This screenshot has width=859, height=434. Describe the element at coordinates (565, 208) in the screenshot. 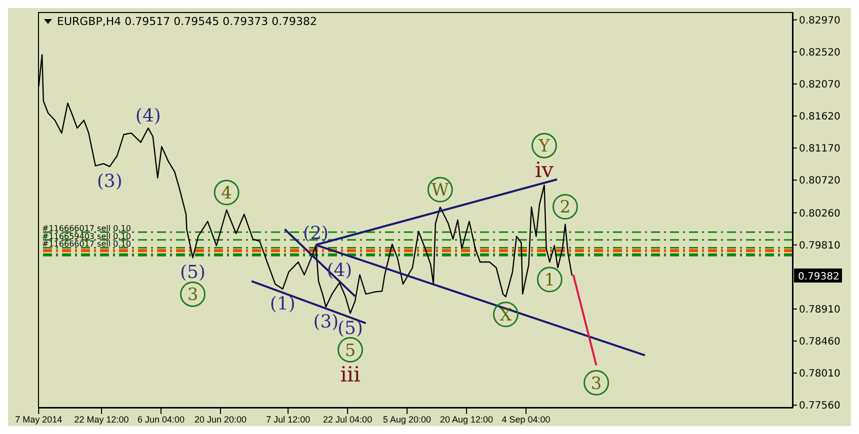

I see `annotation: 2` at that location.